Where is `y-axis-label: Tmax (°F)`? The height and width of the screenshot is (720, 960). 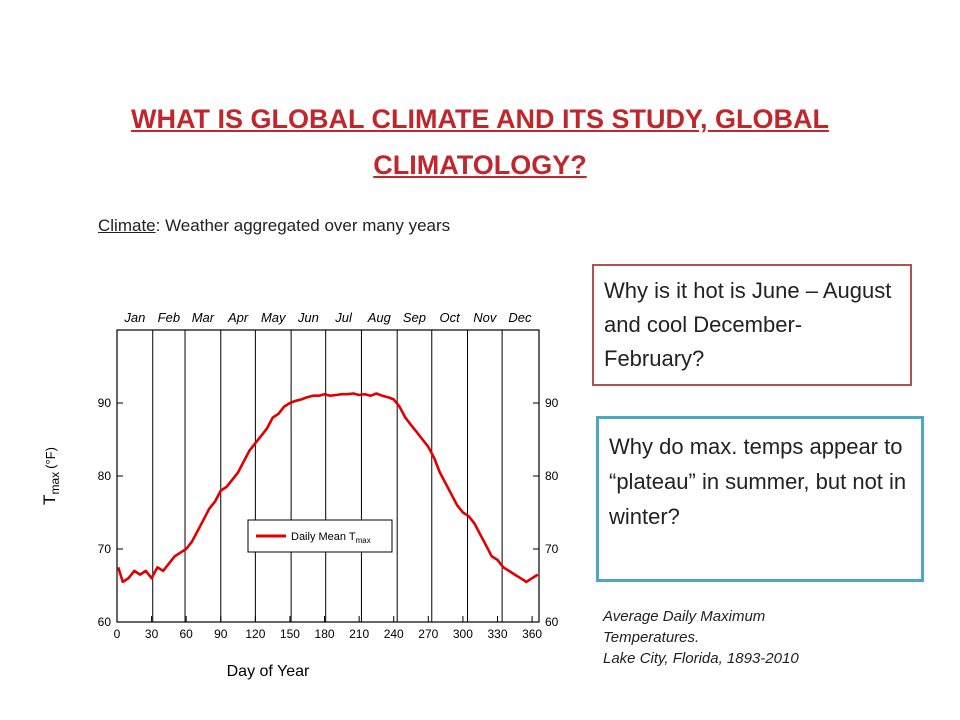 y-axis-label: Tmax (°F) is located at coordinates (51, 476).